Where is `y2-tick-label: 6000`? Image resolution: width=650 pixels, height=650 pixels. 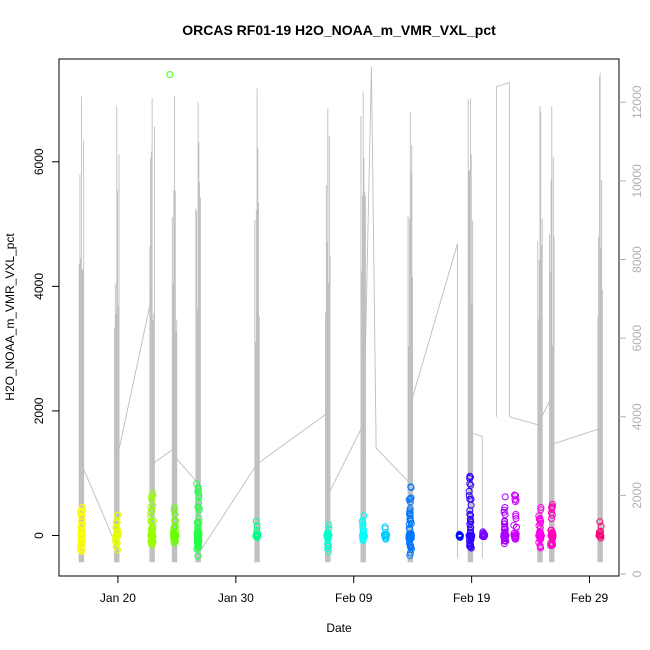
y2-tick-label: 6000 is located at coordinates (637, 337).